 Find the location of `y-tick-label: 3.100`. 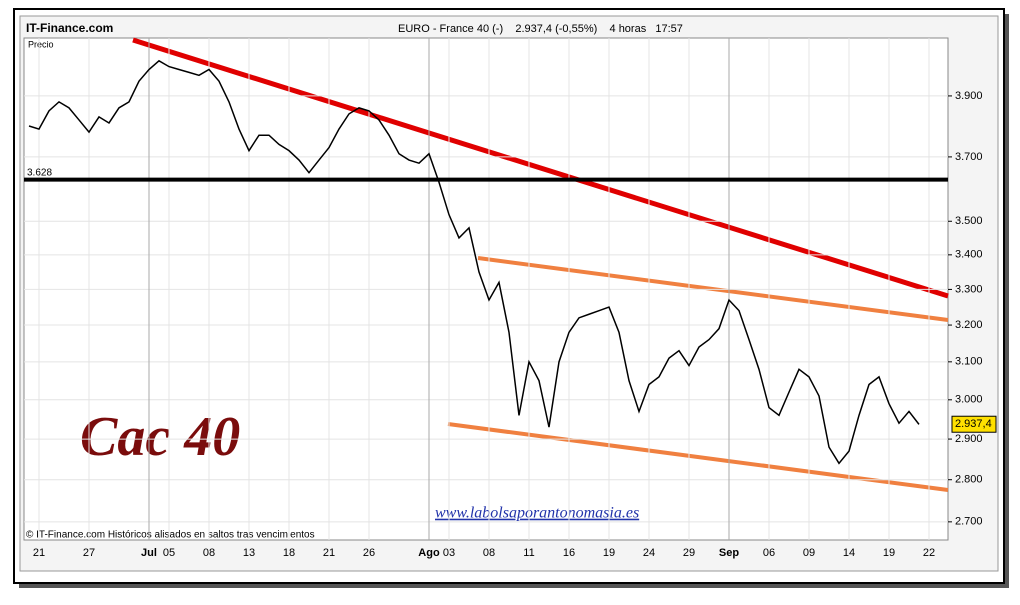

y-tick-label: 3.100 is located at coordinates (969, 362).